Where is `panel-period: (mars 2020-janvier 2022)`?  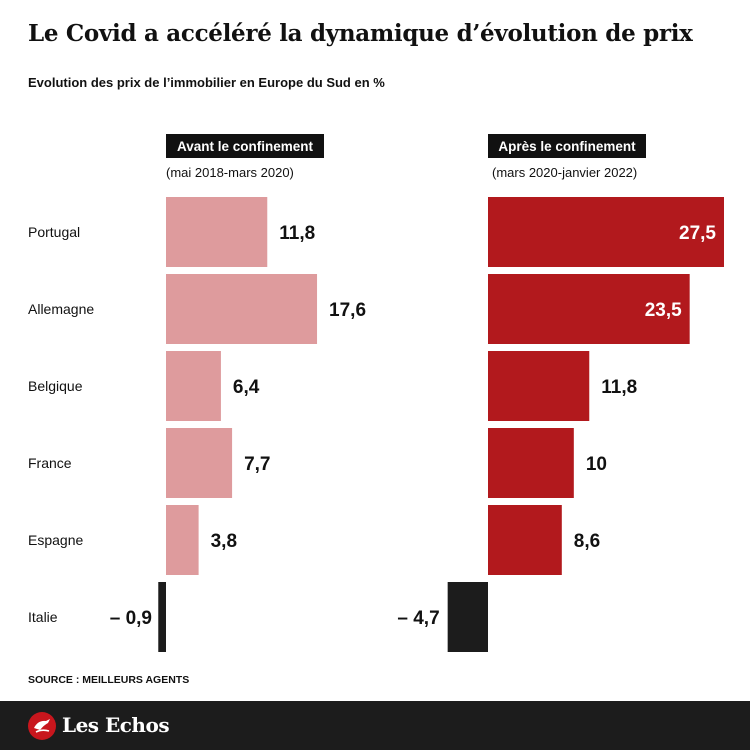 panel-period: (mars 2020-janvier 2022) is located at coordinates (564, 172).